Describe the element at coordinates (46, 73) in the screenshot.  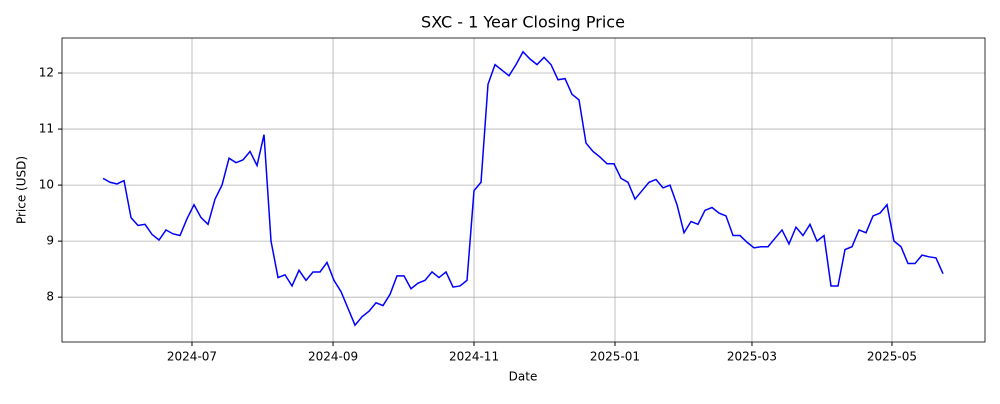
I see `y-tick-label: 12` at that location.